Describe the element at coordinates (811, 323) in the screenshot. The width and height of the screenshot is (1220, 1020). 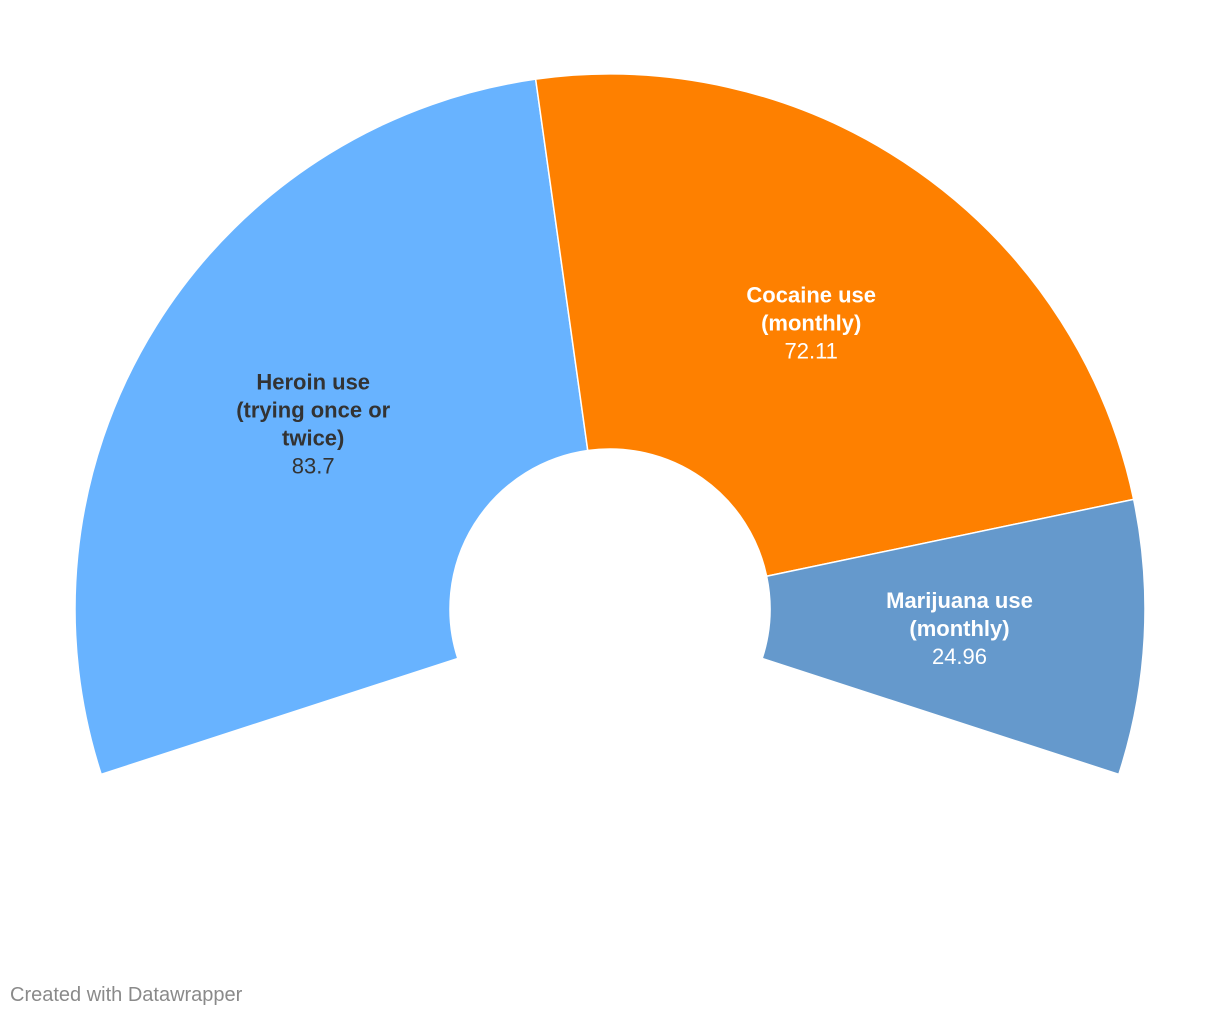
I see `slice-label-1-line-1: (monthly)` at that location.